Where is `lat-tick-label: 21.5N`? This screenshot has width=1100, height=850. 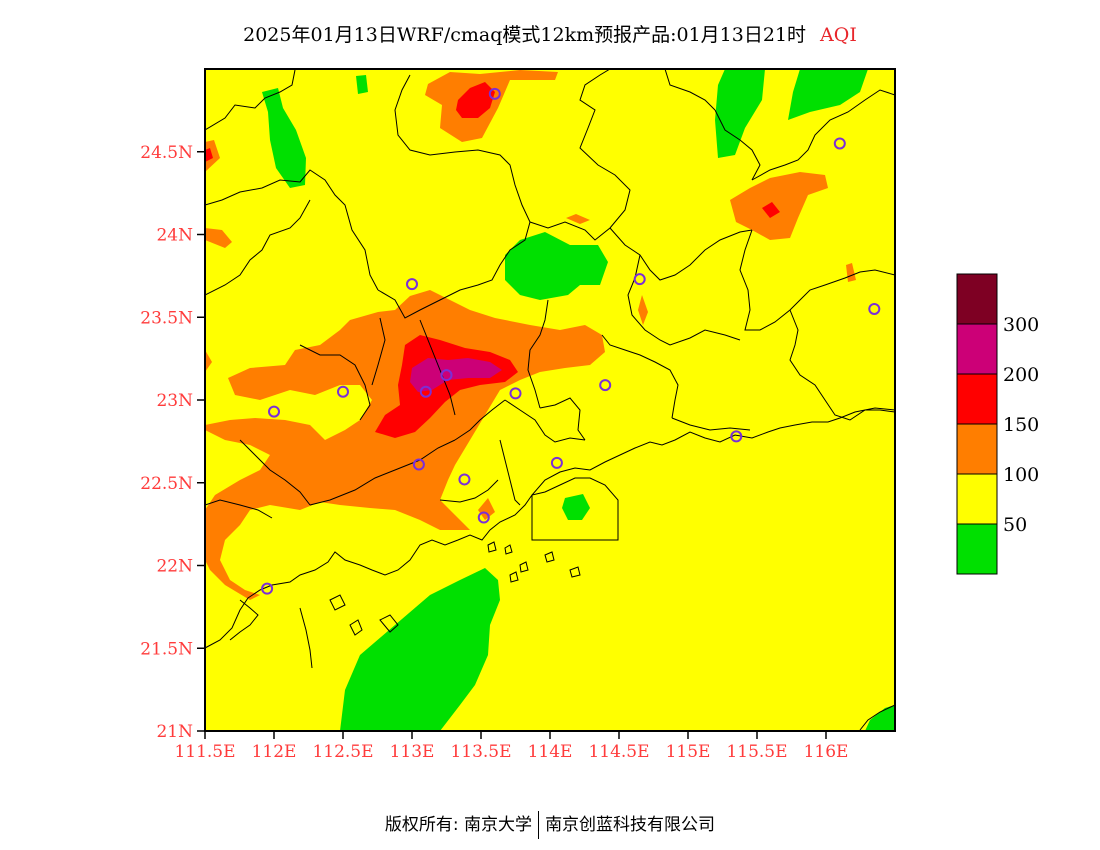 lat-tick-label: 21.5N is located at coordinates (166, 649).